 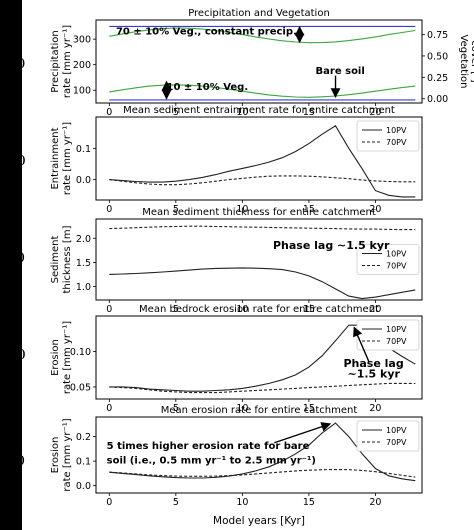 What do you see at coordinates (463, 62) in the screenshot?
I see `y2-axis-label: Vegetation` at bounding box center [463, 62].